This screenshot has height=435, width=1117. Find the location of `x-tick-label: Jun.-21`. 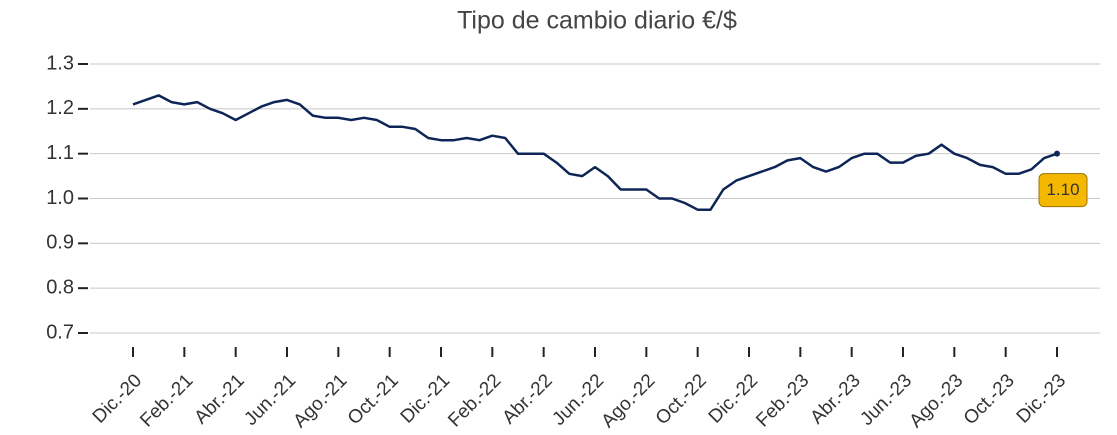

x-tick-label: Jun.-21 is located at coordinates (270, 400).